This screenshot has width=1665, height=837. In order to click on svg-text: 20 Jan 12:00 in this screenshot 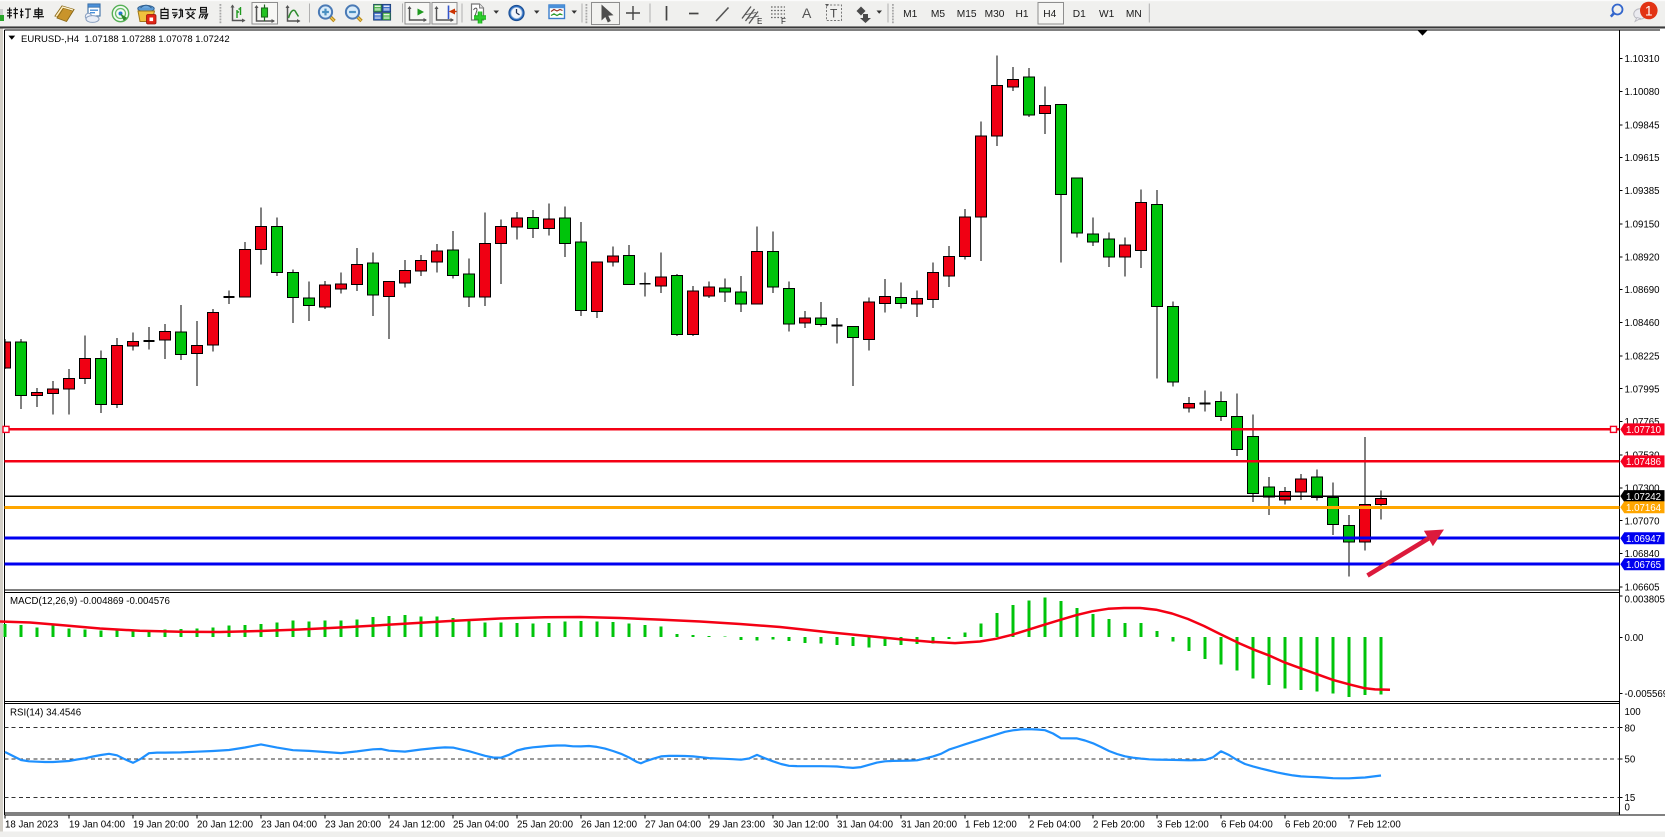, I will do `click(225, 825)`.